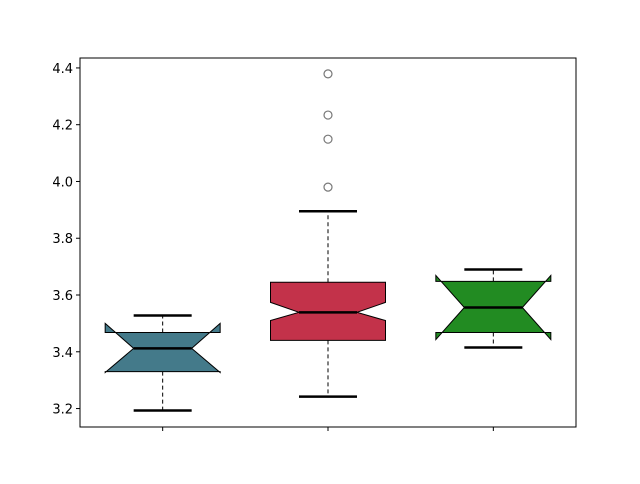  What do you see at coordinates (62, 69) in the screenshot?
I see `y-tick-label: 4.4` at bounding box center [62, 69].